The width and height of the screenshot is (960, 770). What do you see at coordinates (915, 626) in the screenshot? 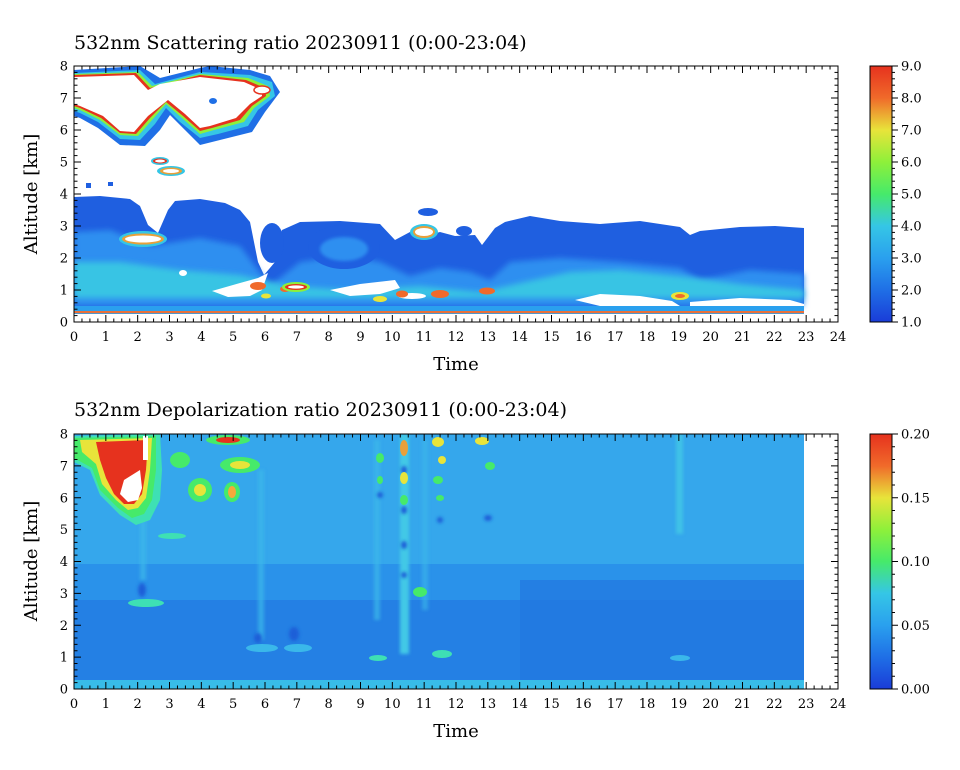
I see `colorbar-tick-label: 0.05` at bounding box center [915, 626].